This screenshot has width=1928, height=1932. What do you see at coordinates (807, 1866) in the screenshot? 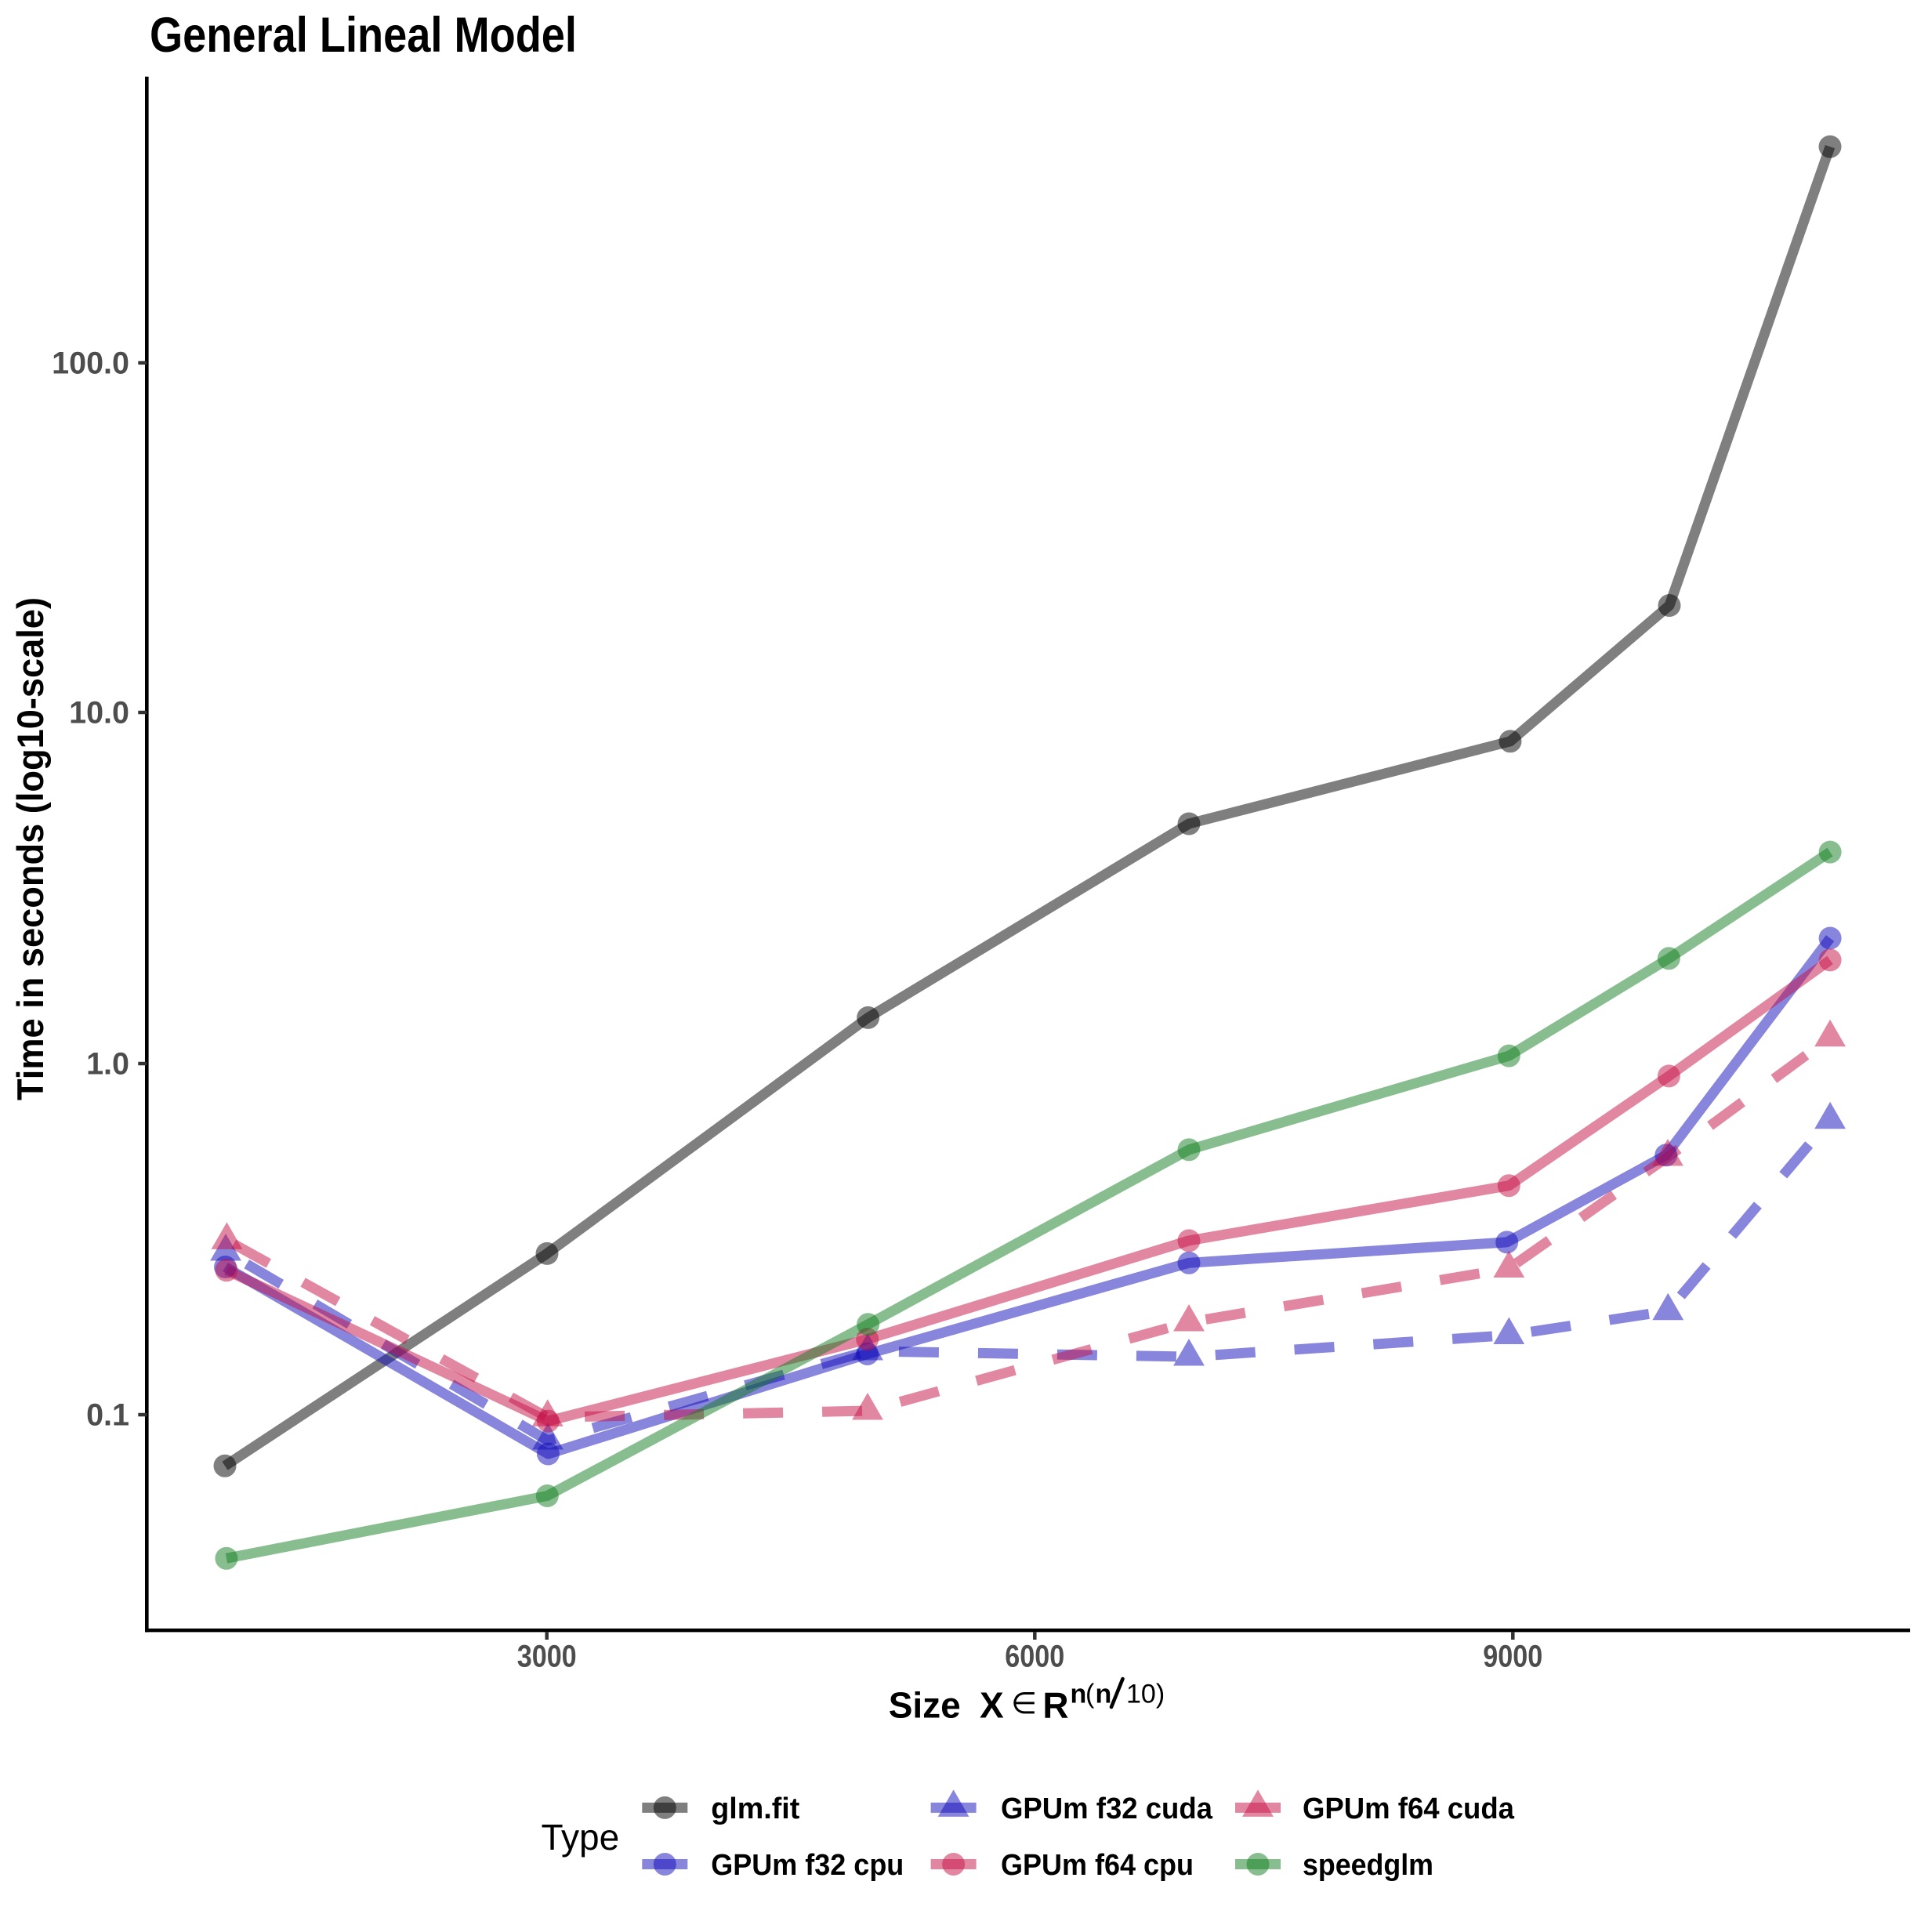
I see `svg-text: GPUm f32 cpu` at bounding box center [807, 1866].